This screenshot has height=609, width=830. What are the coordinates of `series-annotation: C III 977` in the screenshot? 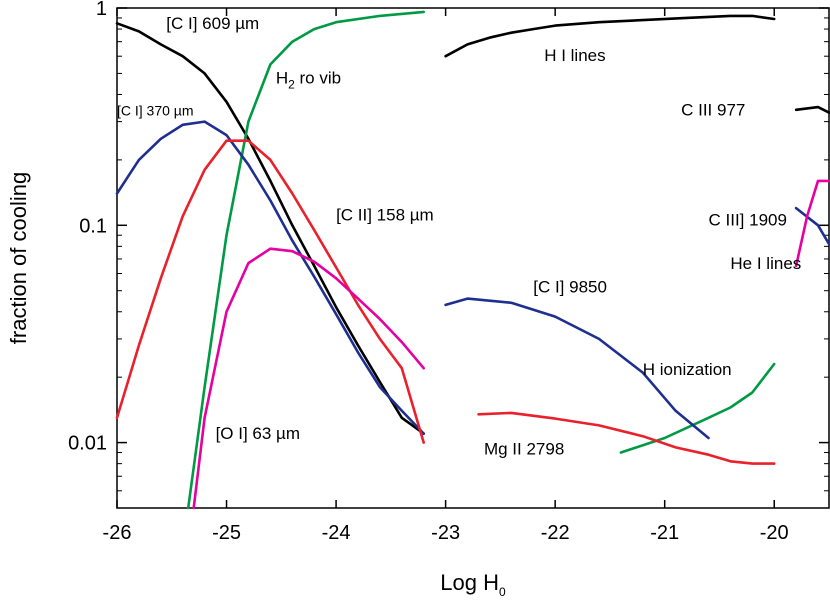 It's located at (713, 110).